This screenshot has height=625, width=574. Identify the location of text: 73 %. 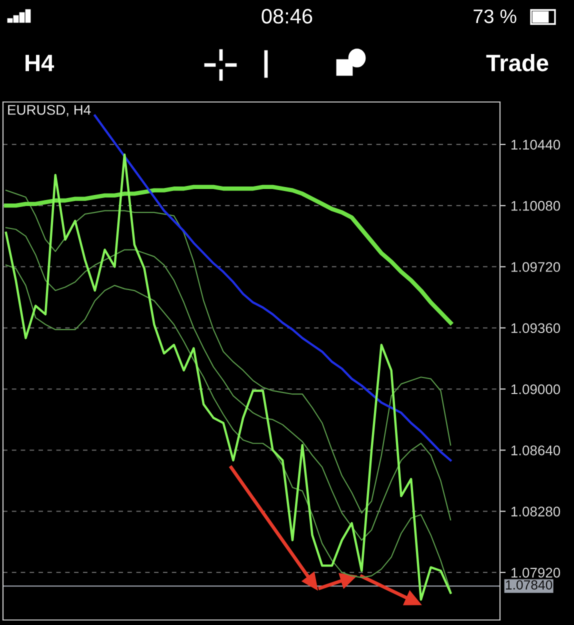
(495, 16).